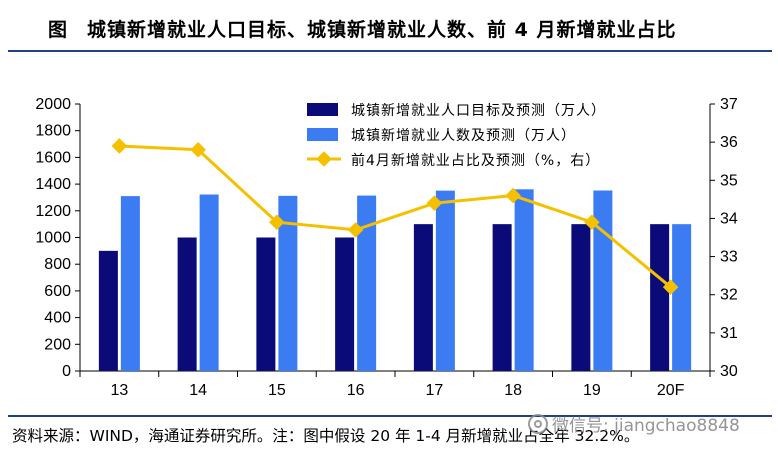 This screenshot has width=778, height=458. I want to click on x-tick-label: 18, so click(513, 390).